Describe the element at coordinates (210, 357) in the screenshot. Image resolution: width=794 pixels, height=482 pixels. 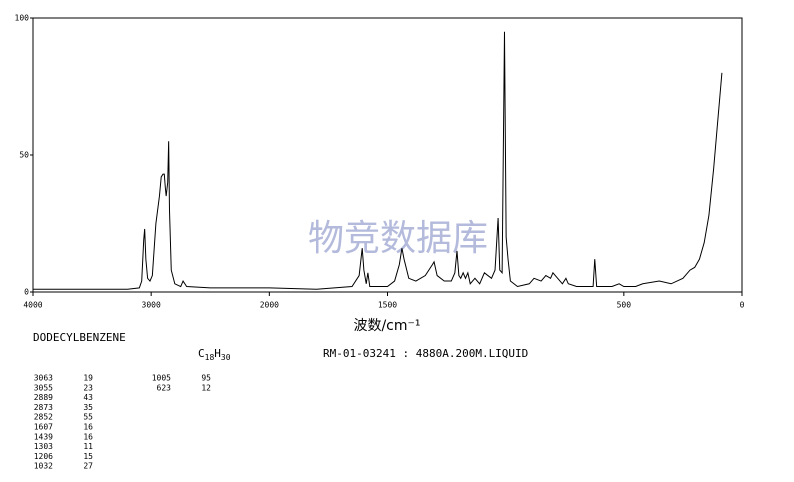
I see `formula-count: 18` at that location.